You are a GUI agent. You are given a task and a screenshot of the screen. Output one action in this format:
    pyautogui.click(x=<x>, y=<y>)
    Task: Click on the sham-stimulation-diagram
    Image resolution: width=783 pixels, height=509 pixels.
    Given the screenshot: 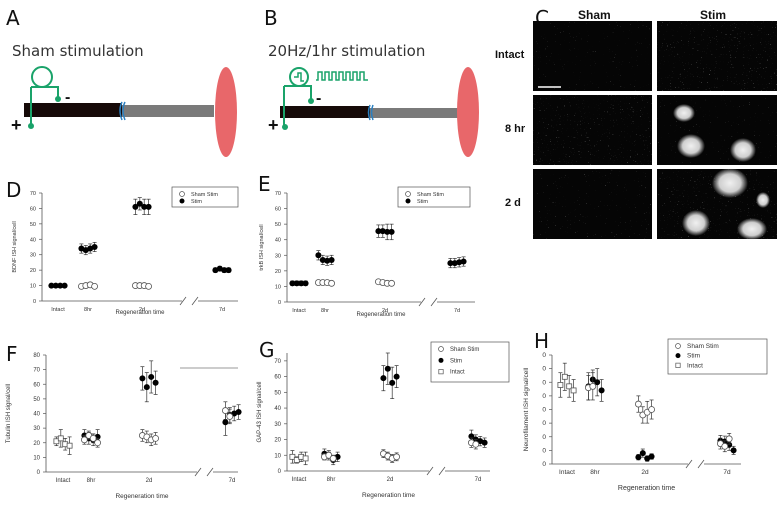 What is the action you would take?
    pyautogui.click(x=130, y=111)
    